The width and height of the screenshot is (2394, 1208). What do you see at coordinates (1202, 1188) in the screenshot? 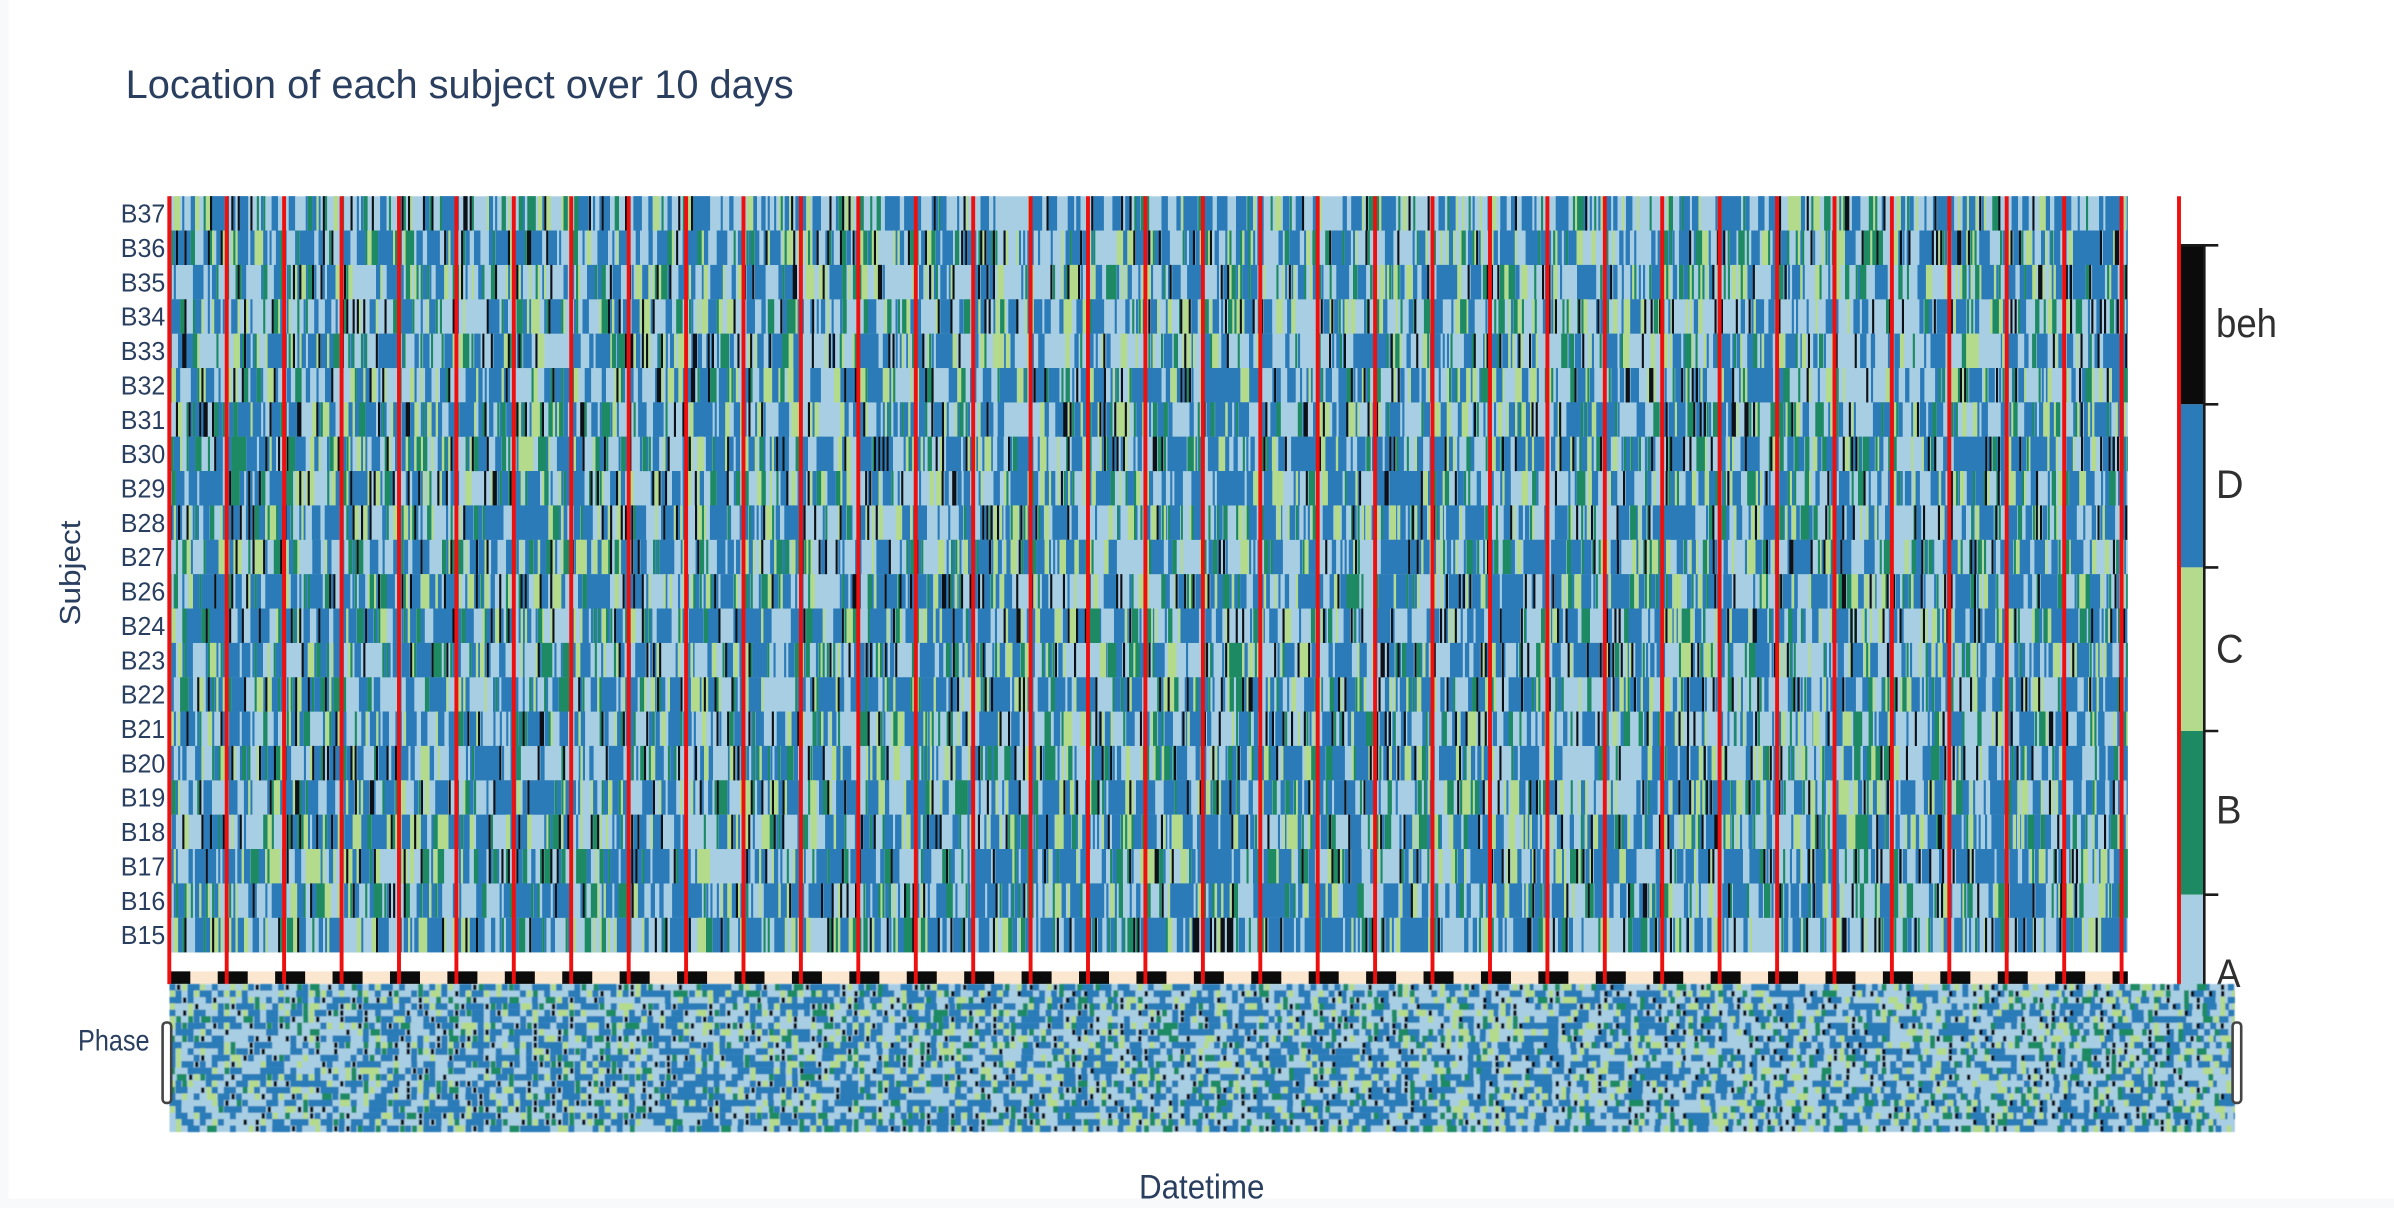
I see `svg-text: Datetime` at bounding box center [1202, 1188].